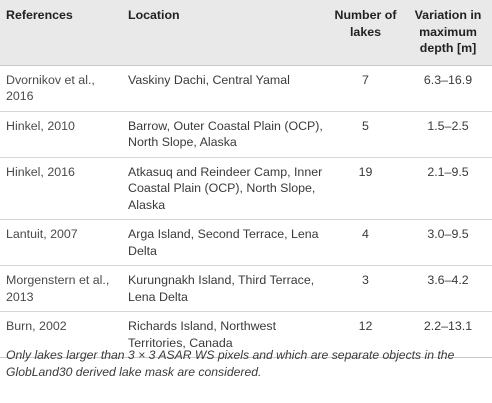 The width and height of the screenshot is (492, 403). What do you see at coordinates (364, 334) in the screenshot?
I see `cell-lakes: 12` at bounding box center [364, 334].